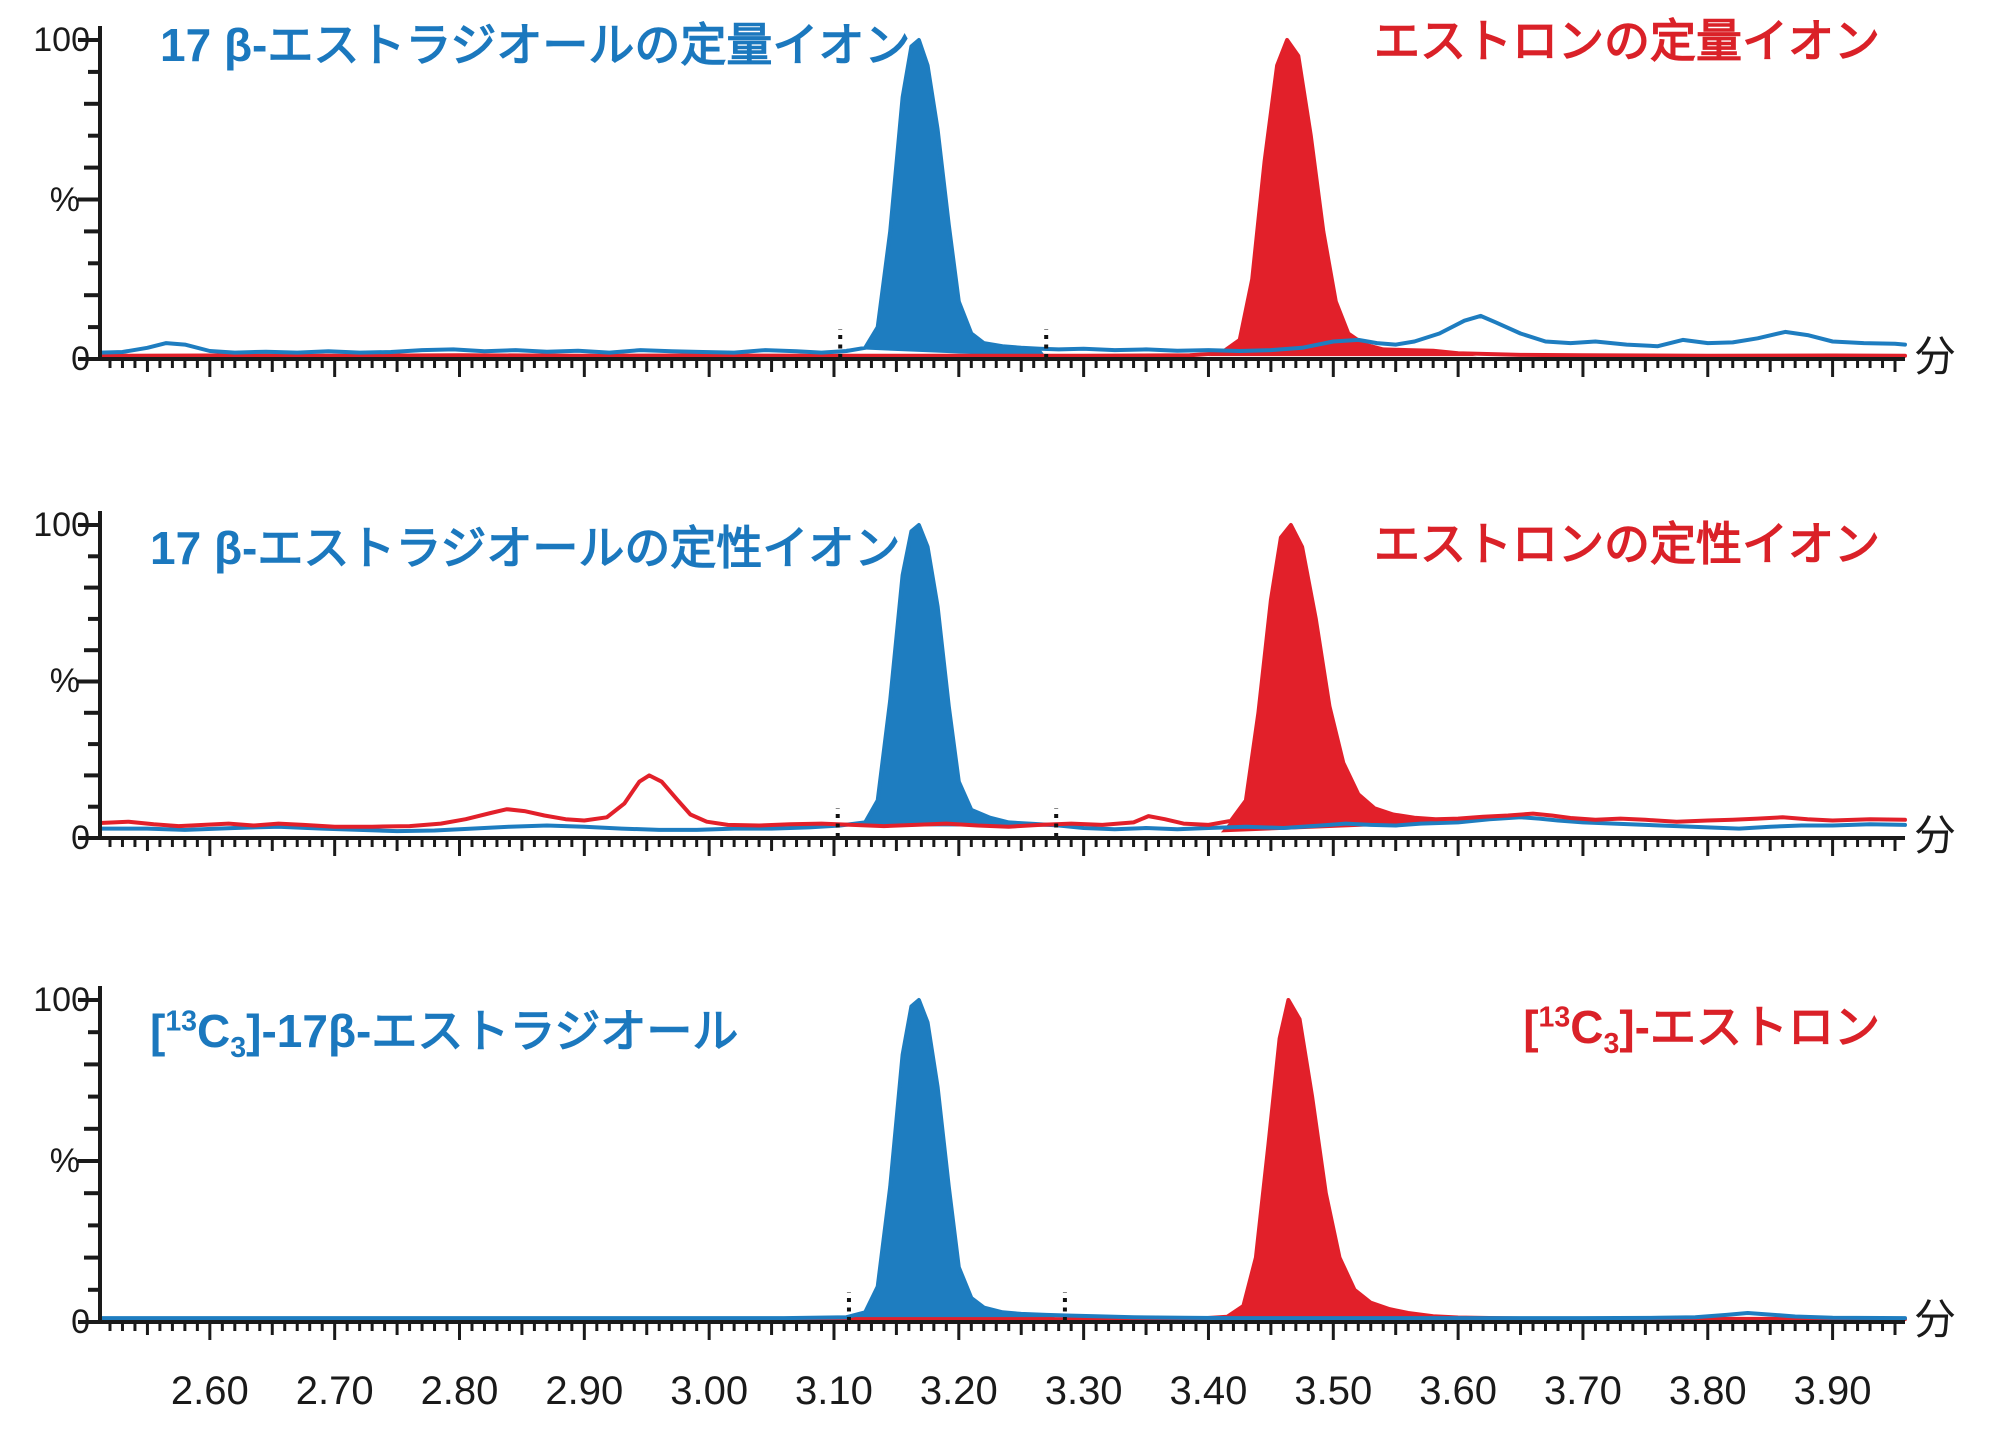  I want to click on estrone-quantifier-label: エストロンの定量イオン, so click(1627, 41).